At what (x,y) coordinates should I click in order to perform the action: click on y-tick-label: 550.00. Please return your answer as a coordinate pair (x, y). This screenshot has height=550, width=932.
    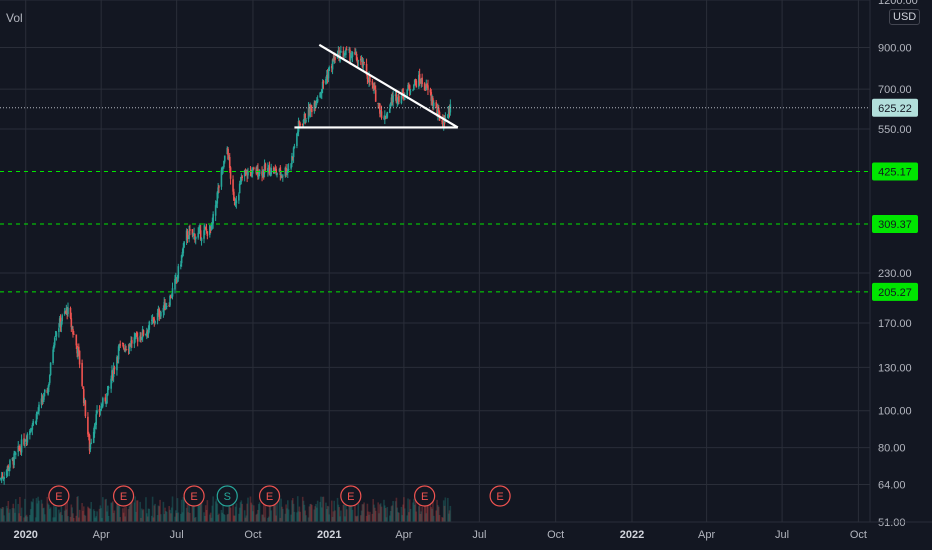
    Looking at the image, I should click on (895, 130).